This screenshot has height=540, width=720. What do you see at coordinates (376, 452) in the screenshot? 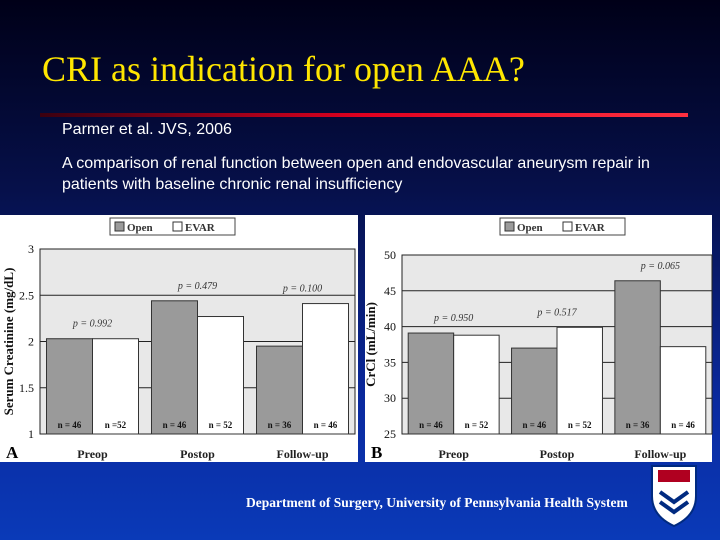
I see `panel-letter: B` at bounding box center [376, 452].